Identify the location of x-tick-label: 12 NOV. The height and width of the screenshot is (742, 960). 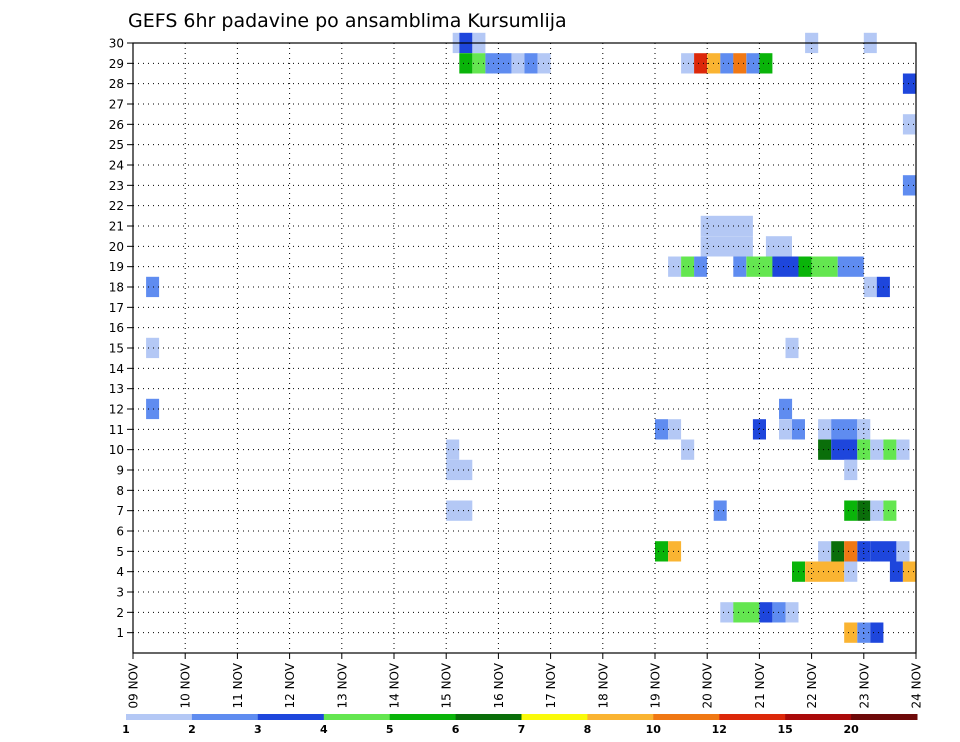
(290, 685).